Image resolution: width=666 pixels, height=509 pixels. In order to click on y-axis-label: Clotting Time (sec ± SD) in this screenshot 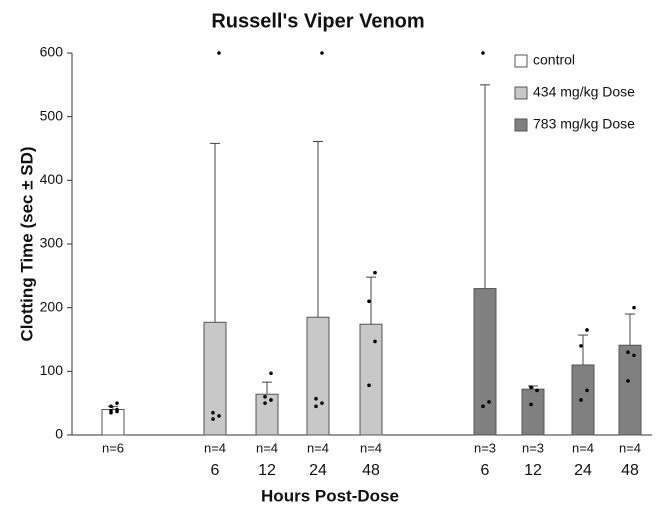, I will do `click(26, 243)`.